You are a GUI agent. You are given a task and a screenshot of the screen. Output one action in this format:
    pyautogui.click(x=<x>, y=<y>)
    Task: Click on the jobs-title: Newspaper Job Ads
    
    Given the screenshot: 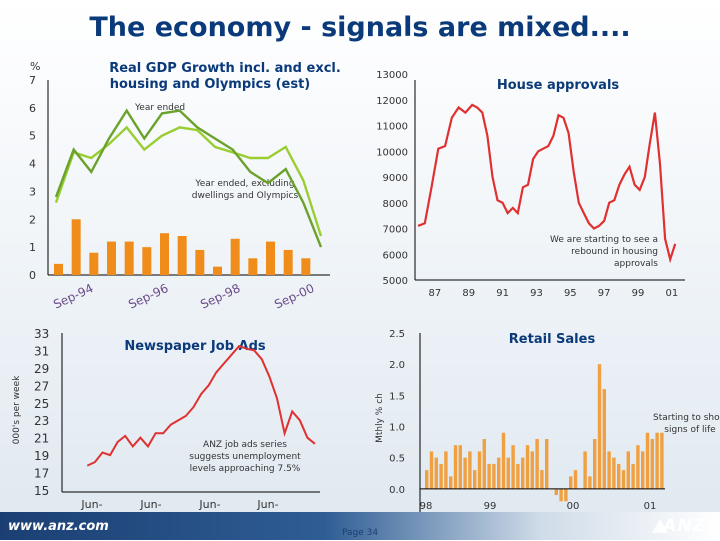 What is the action you would take?
    pyautogui.click(x=195, y=346)
    